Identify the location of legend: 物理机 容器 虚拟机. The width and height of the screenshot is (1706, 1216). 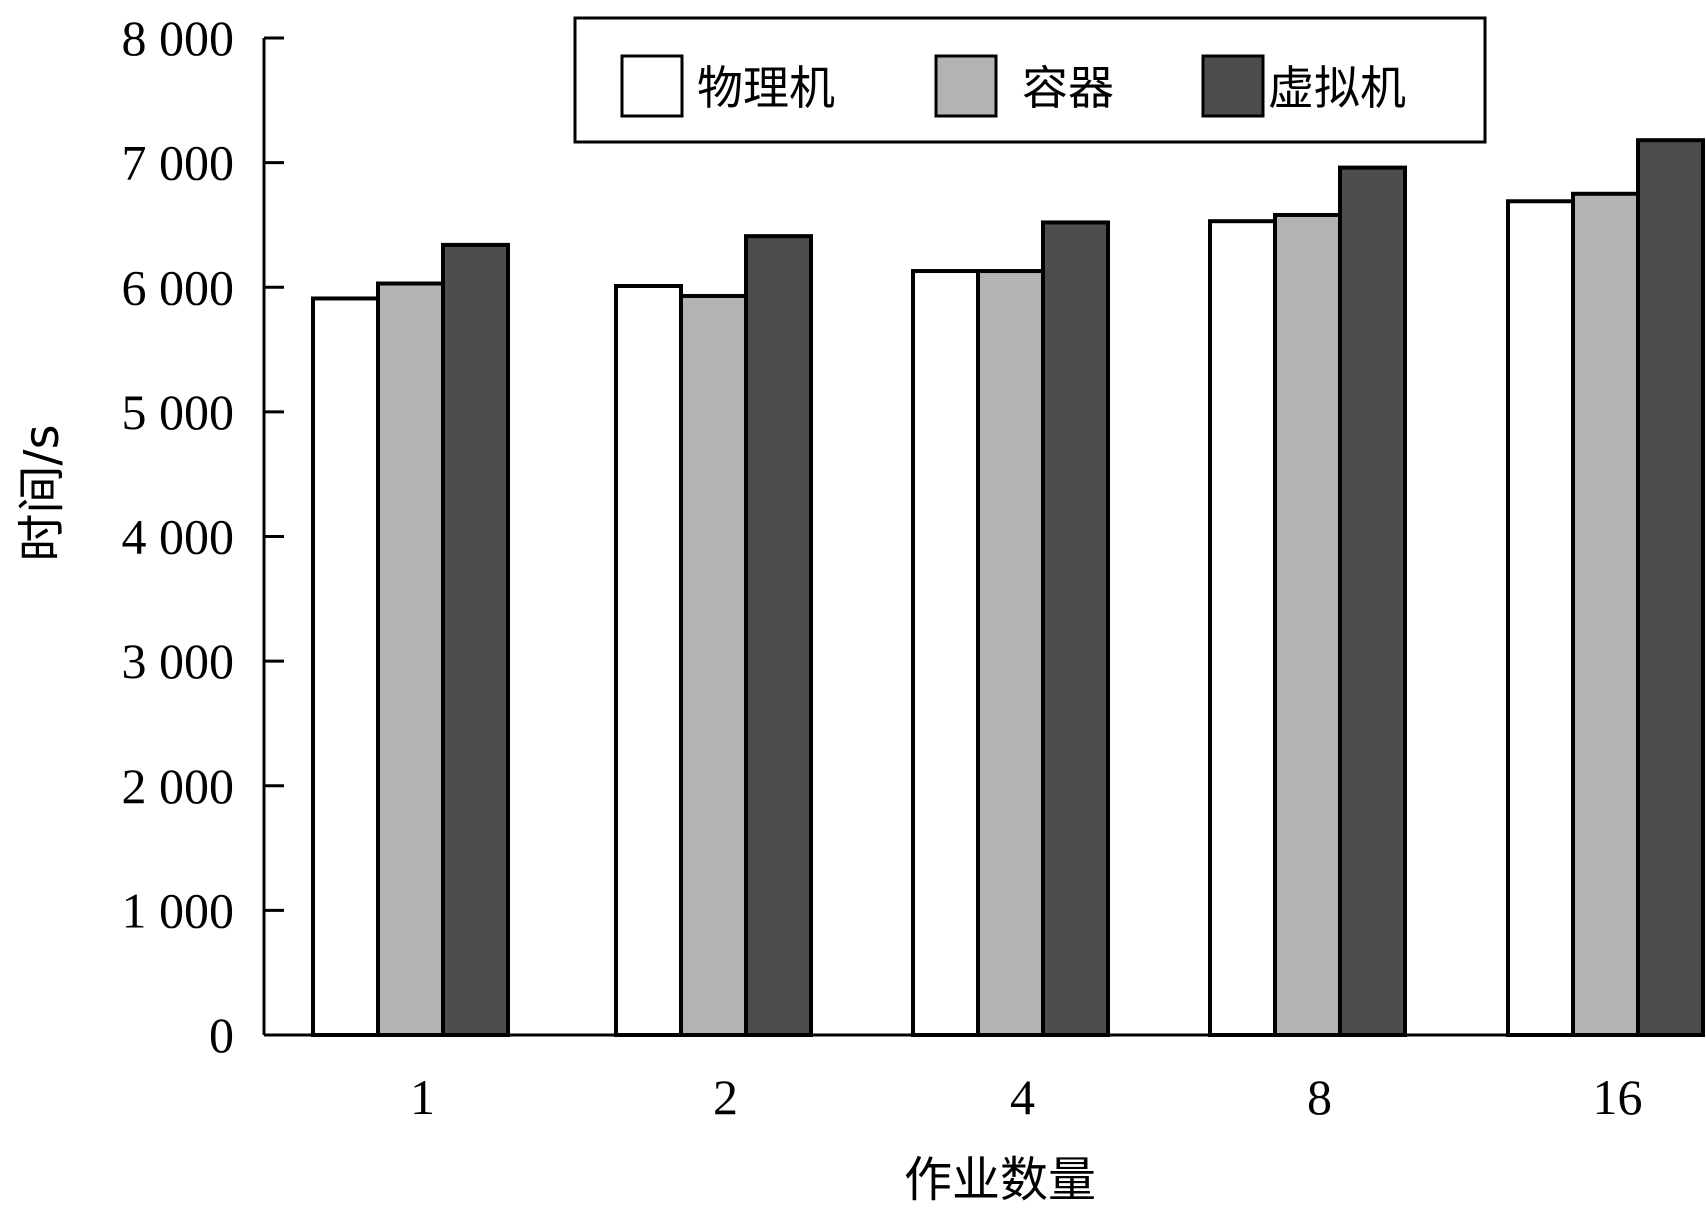
(1030, 80).